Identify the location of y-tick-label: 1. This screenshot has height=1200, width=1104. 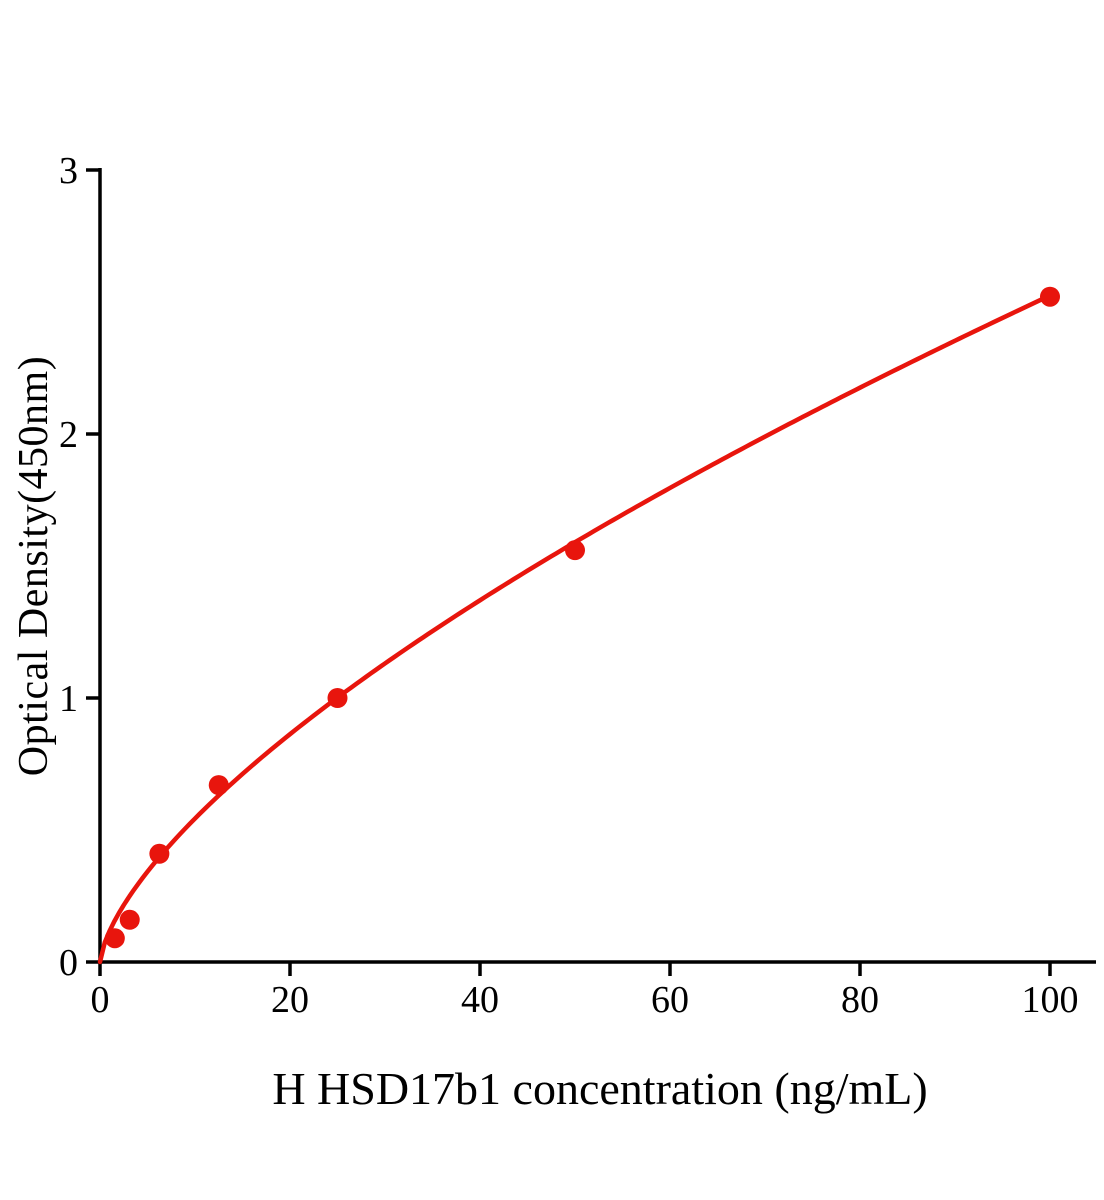
(68, 699).